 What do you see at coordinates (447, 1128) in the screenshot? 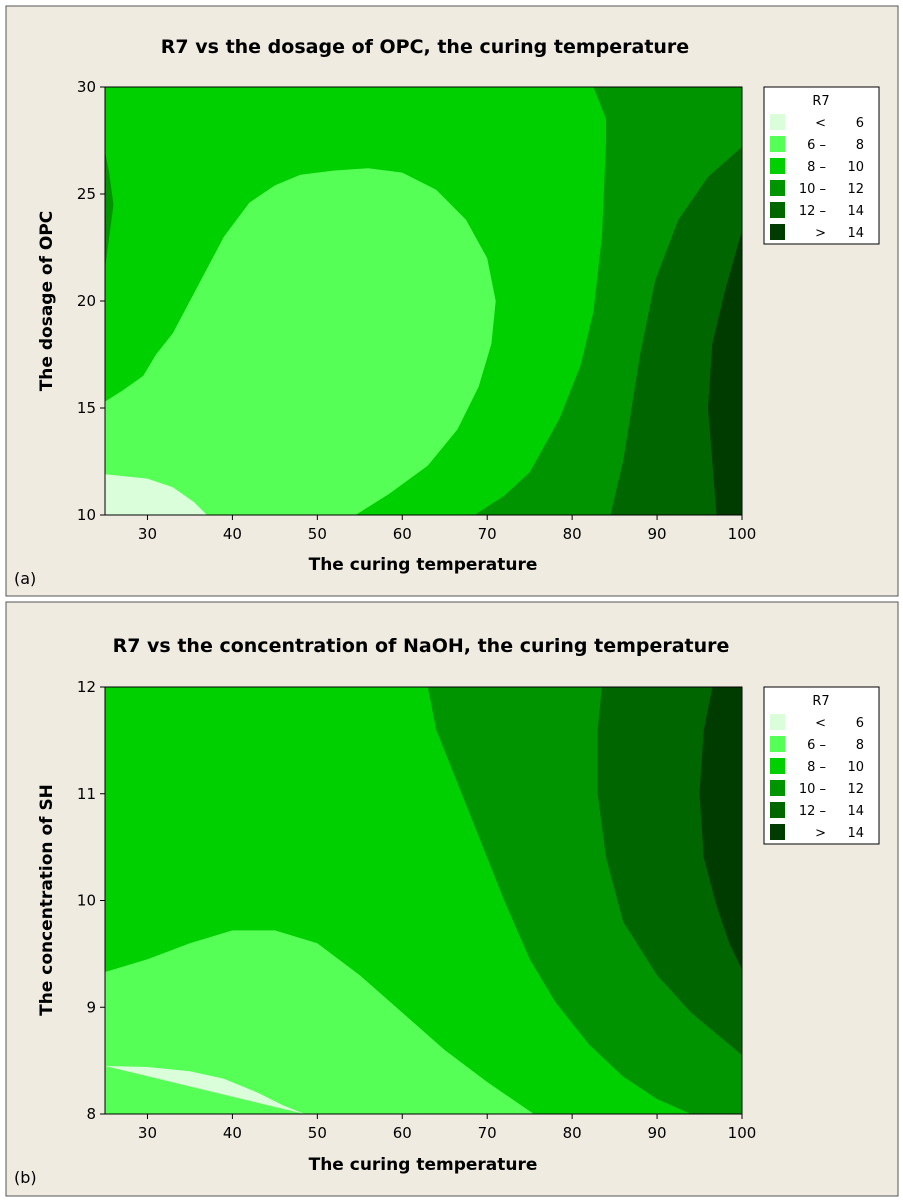
I see `panel-b-x-ticks: 30 40 50 60 70 80 90 100` at bounding box center [447, 1128].